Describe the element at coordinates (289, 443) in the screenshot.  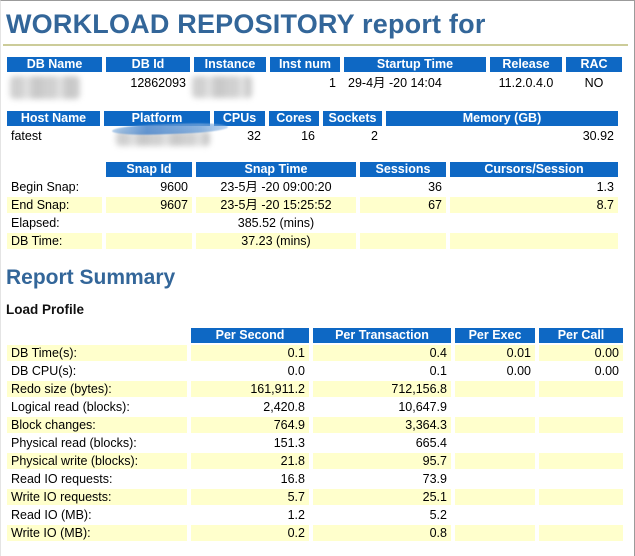
I see `load-profile-cell-5-1: 151.3` at that location.